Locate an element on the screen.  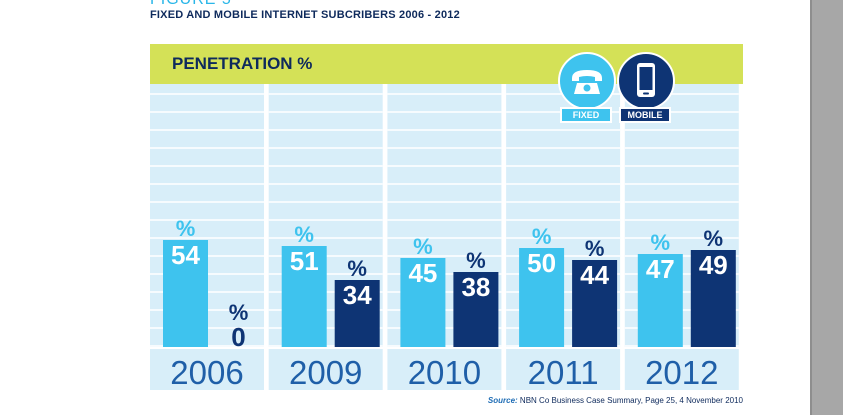
data-label: 47 is located at coordinates (660, 269).